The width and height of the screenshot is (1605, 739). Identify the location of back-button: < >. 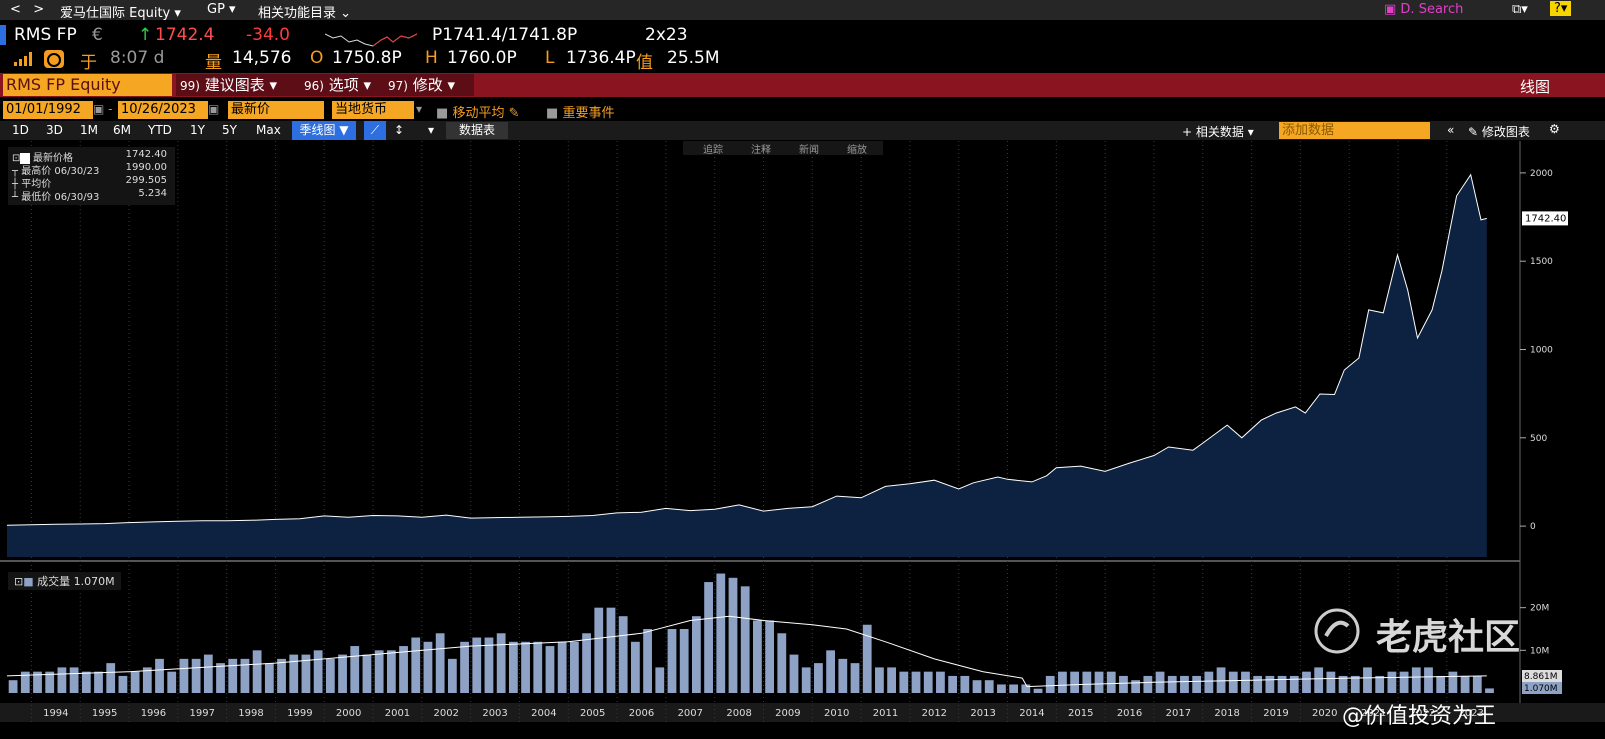
(27, 9).